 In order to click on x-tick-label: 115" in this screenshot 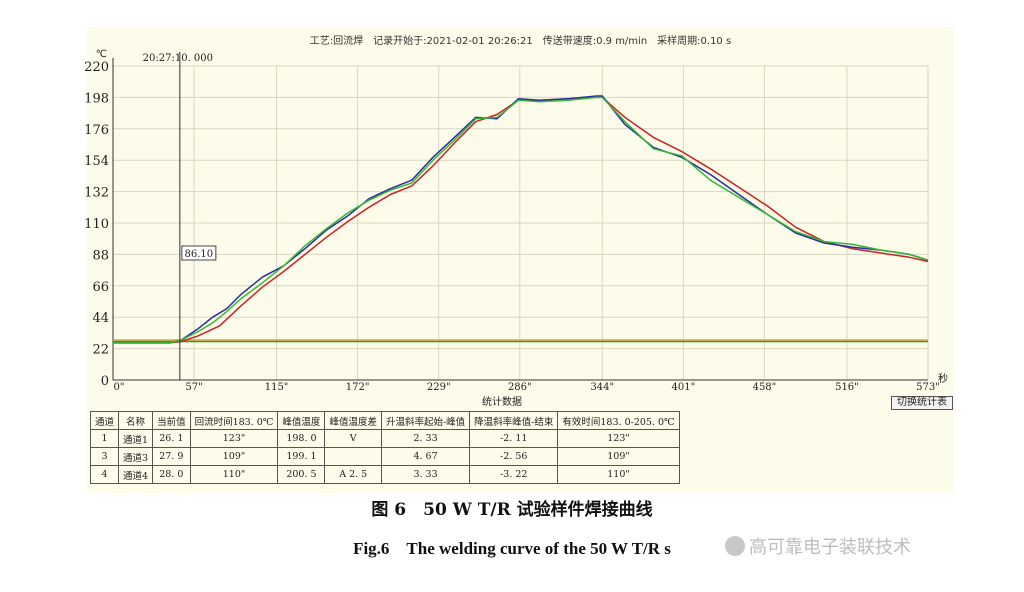, I will do `click(277, 387)`.